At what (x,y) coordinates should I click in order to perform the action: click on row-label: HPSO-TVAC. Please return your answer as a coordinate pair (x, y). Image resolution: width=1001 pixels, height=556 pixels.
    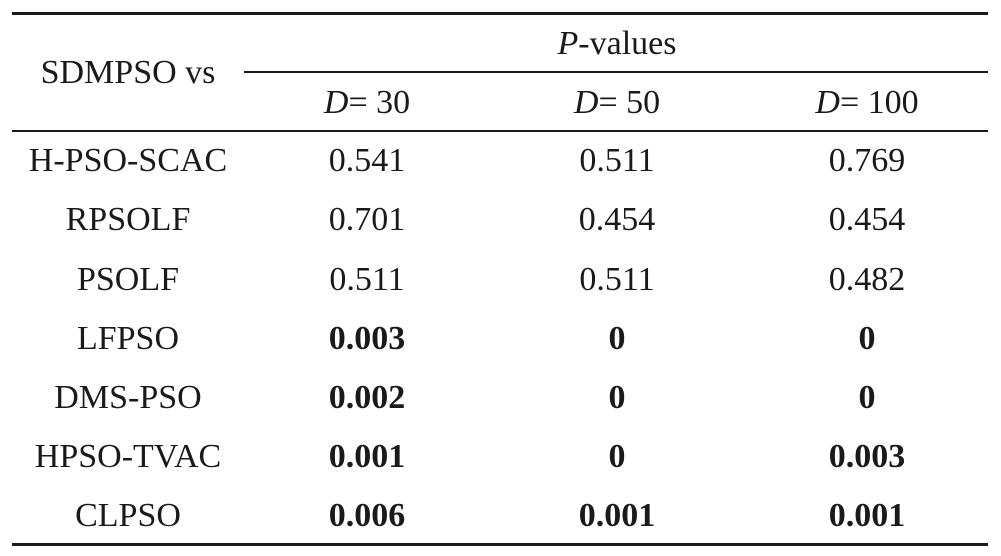
    Looking at the image, I should click on (128, 456).